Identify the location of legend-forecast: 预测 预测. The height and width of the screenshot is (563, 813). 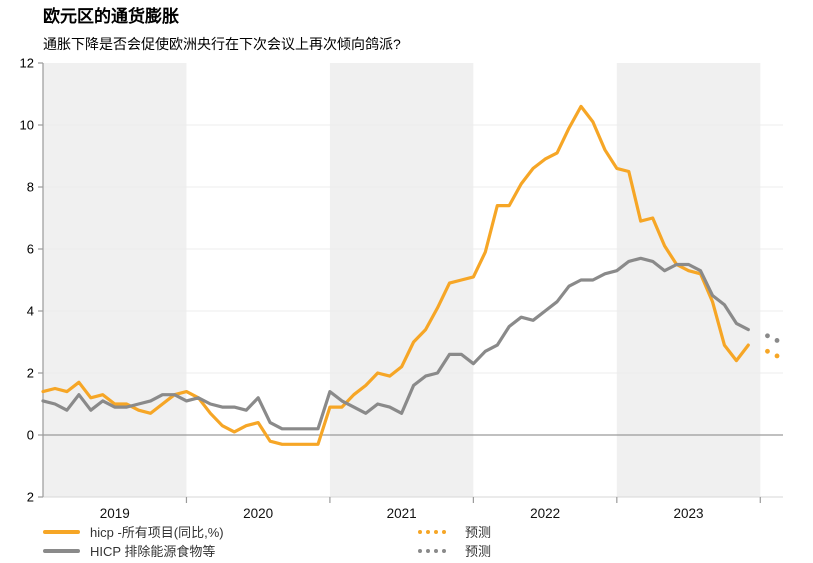
(454, 541).